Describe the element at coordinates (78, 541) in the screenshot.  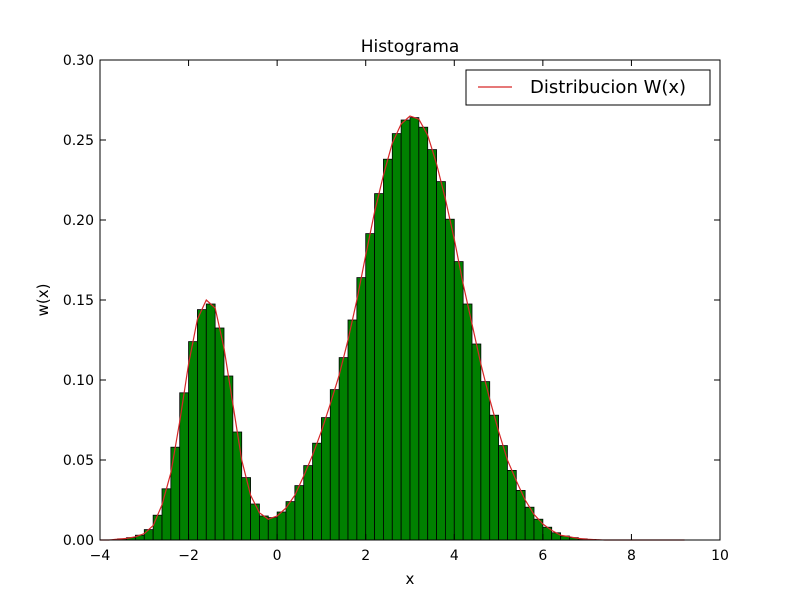
I see `y-tick-label: 0.00` at that location.